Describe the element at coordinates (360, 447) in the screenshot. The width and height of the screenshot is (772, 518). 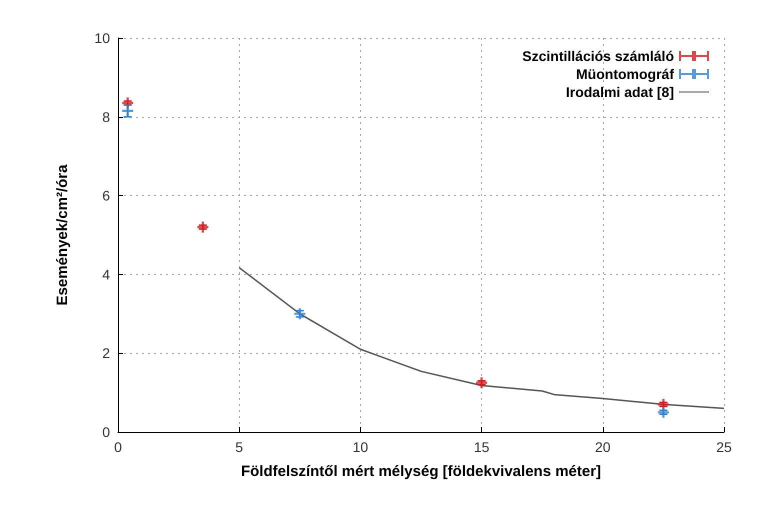
I see `x-tick-label: 10` at that location.